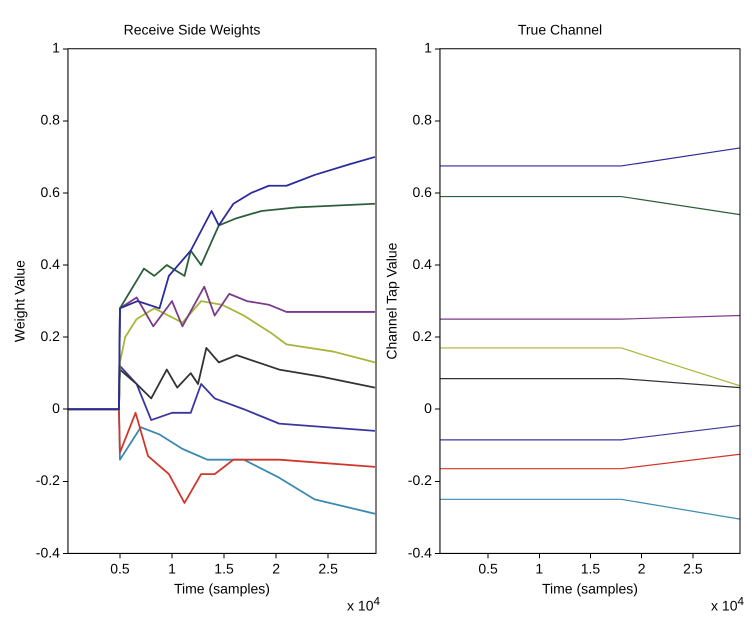  I want to click on chart-title: True Channel, so click(560, 29).